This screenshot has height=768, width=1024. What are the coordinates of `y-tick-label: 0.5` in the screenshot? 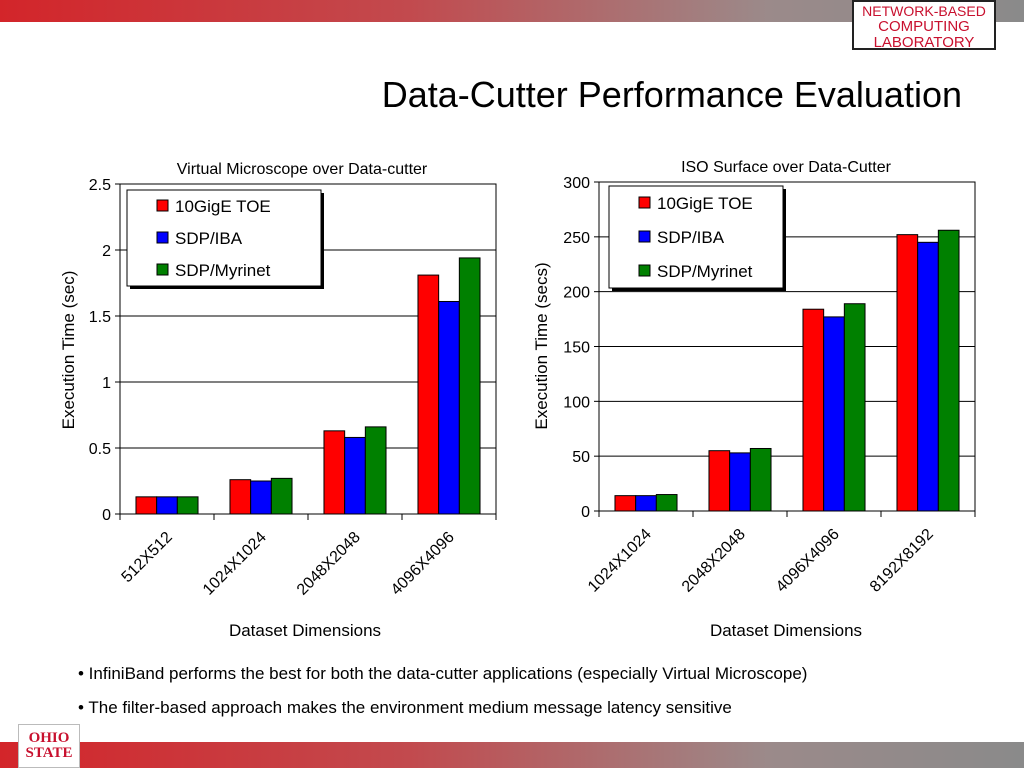 It's located at (100, 449).